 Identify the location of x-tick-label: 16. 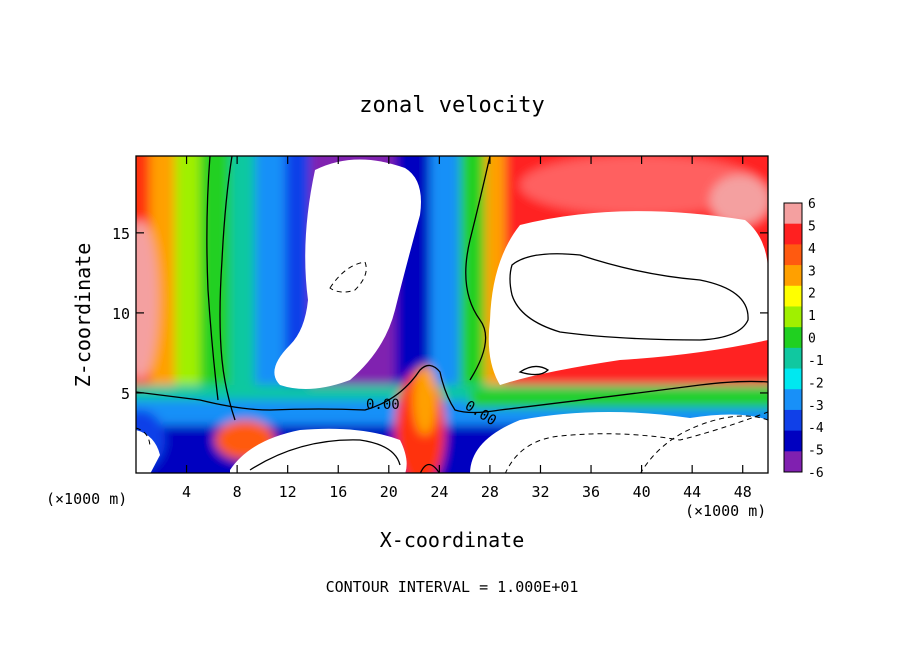
(338, 492).